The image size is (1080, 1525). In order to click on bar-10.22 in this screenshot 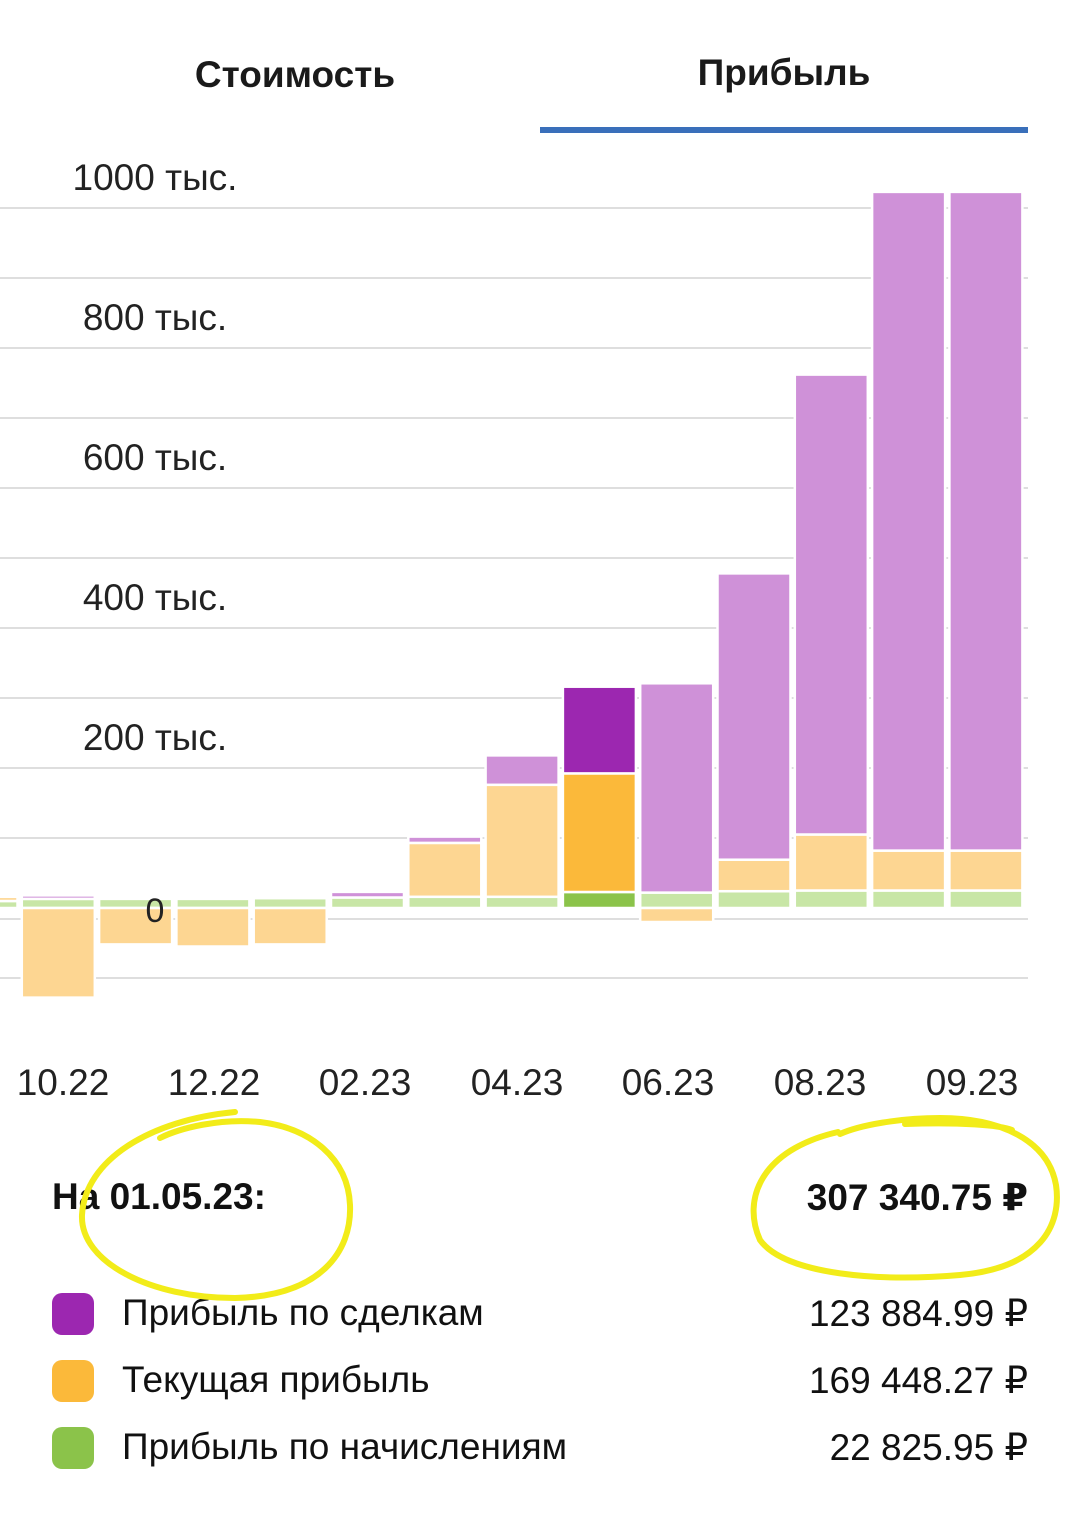, I will do `click(58, 946)`.